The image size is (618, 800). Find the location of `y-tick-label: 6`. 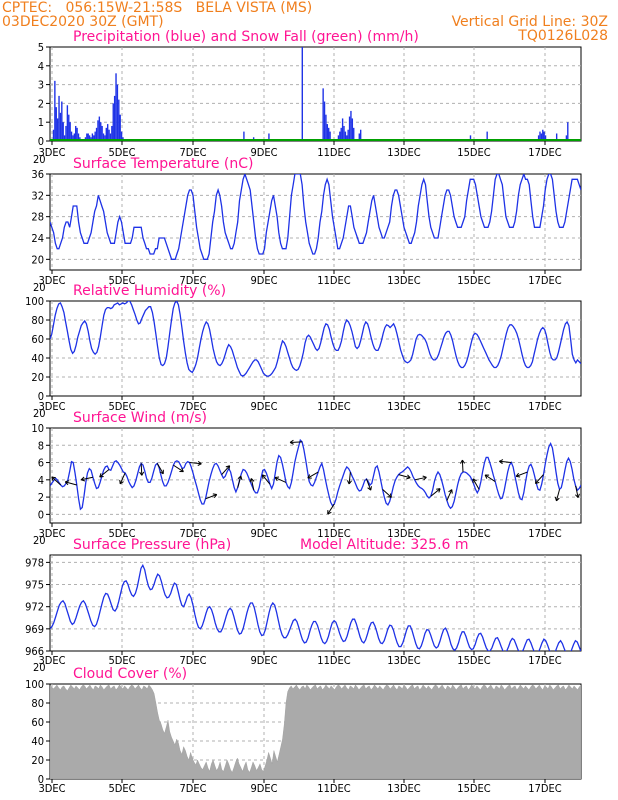

y-tick-label: 6 is located at coordinates (41, 463).